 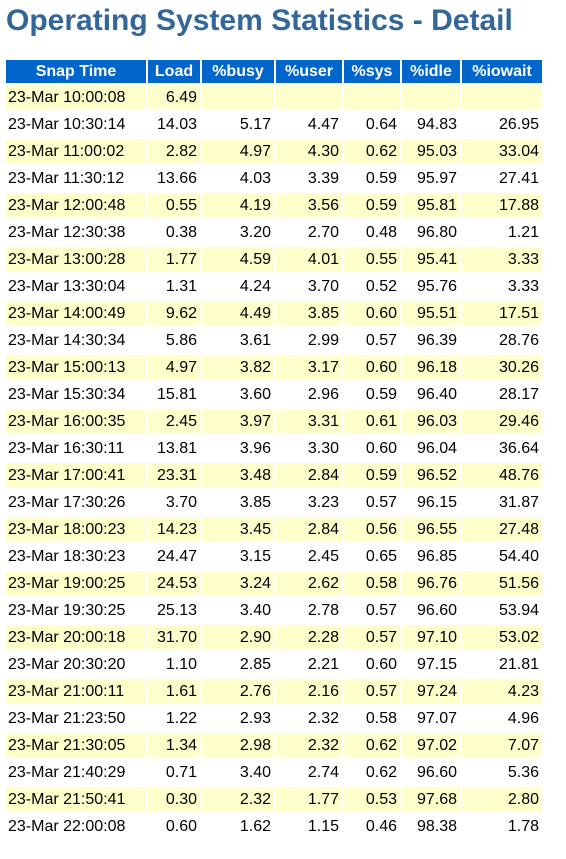 I want to click on cell-iowait: 1.21, so click(x=502, y=232).